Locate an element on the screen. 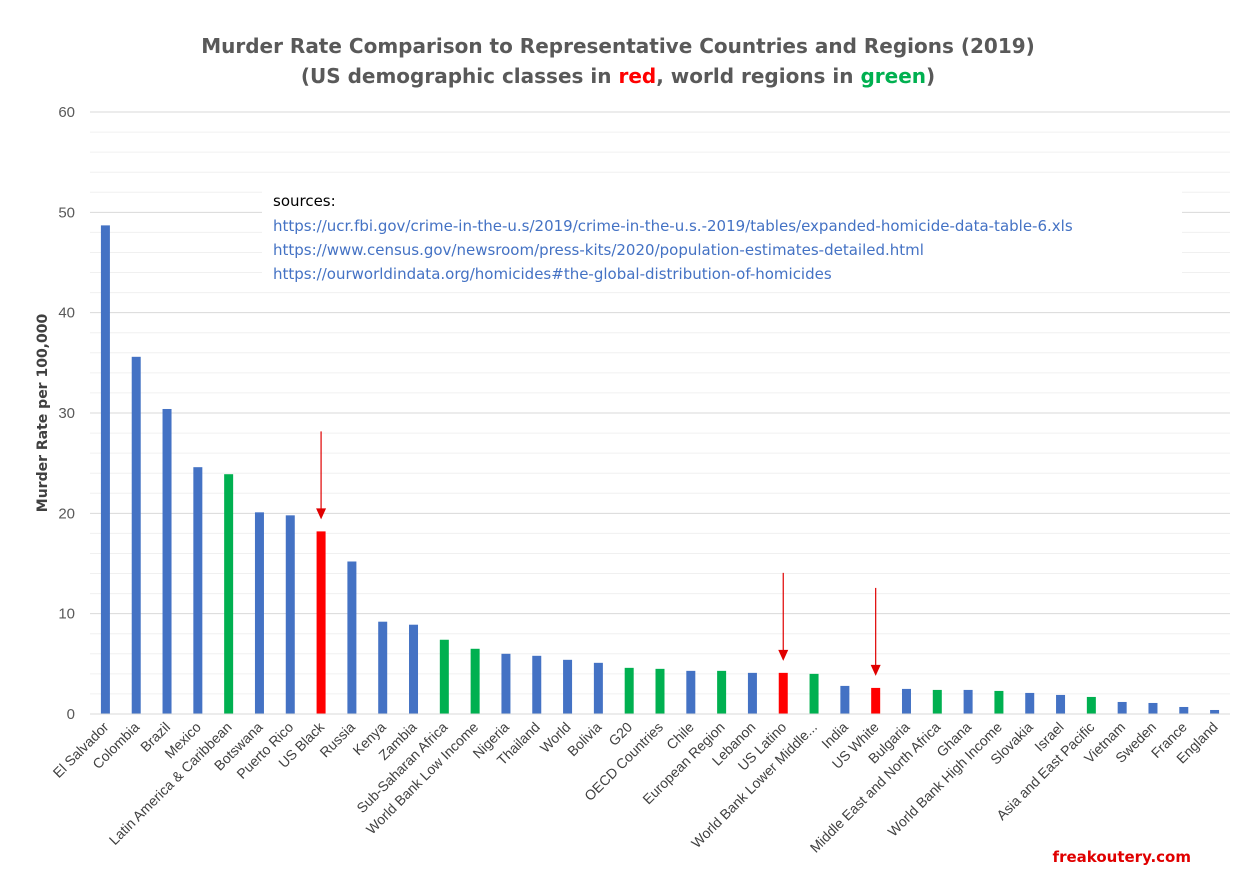 The image size is (1237, 896). y-tick-label: 30 is located at coordinates (66, 413).